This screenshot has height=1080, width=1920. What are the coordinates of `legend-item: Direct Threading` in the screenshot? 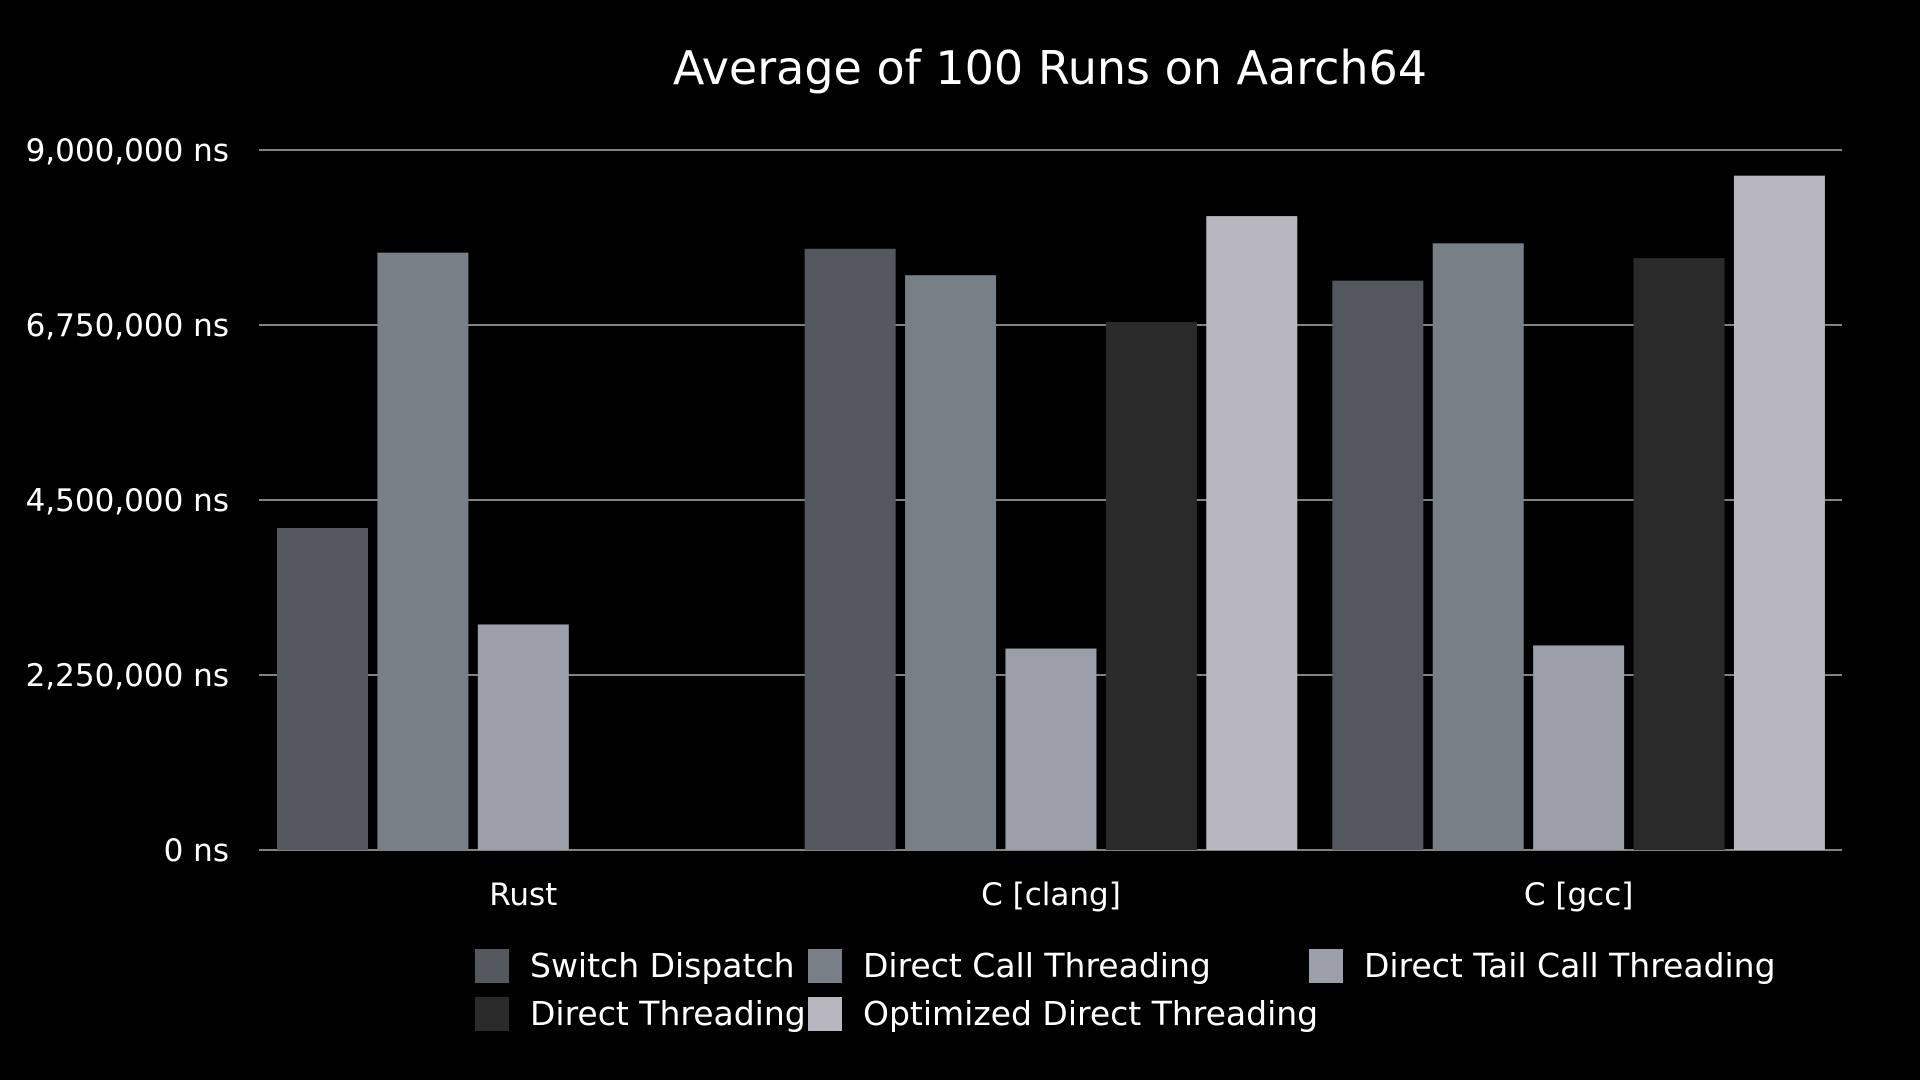 It's located at (640, 1013).